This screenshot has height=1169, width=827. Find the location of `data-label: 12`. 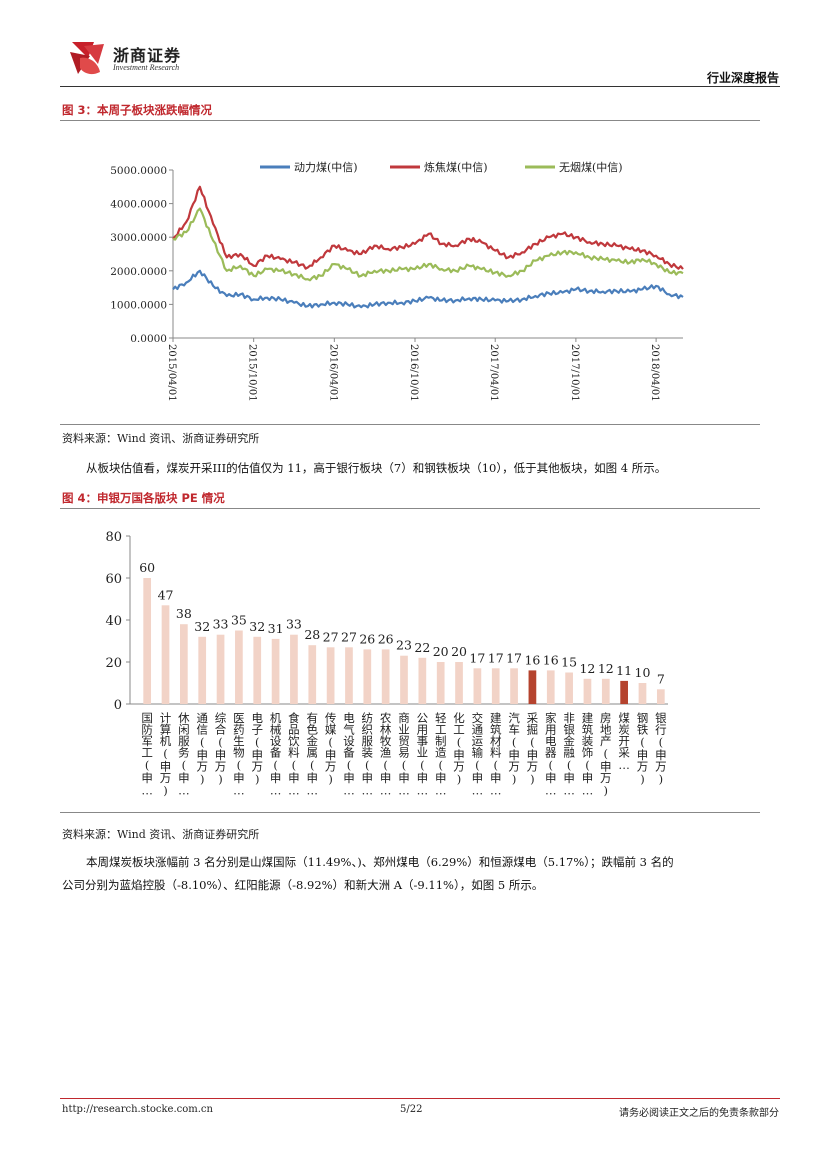

data-label: 12 is located at coordinates (606, 668).